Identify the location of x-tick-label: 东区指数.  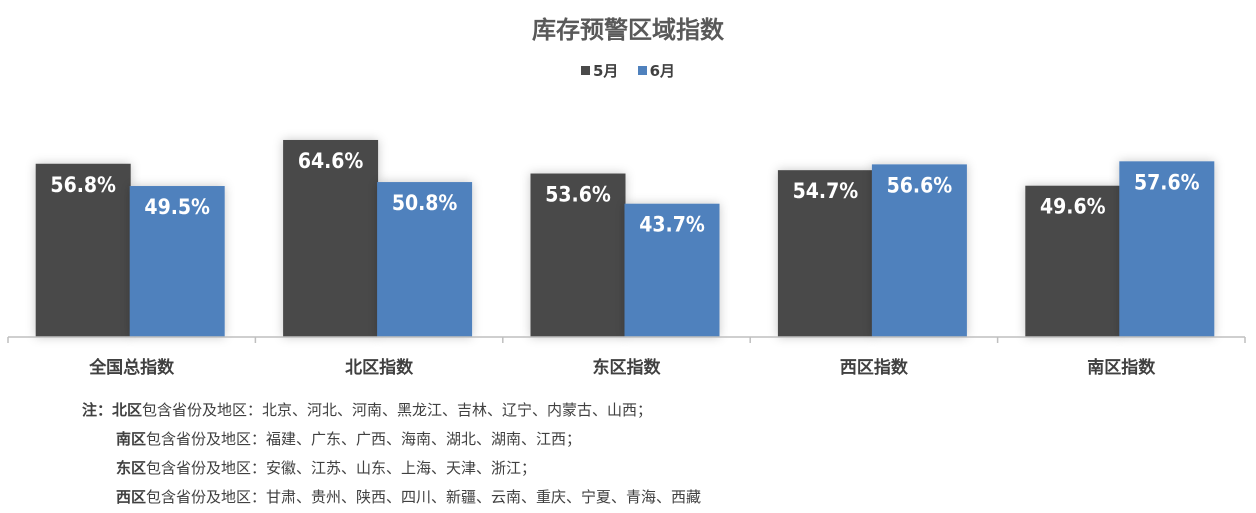
(627, 367).